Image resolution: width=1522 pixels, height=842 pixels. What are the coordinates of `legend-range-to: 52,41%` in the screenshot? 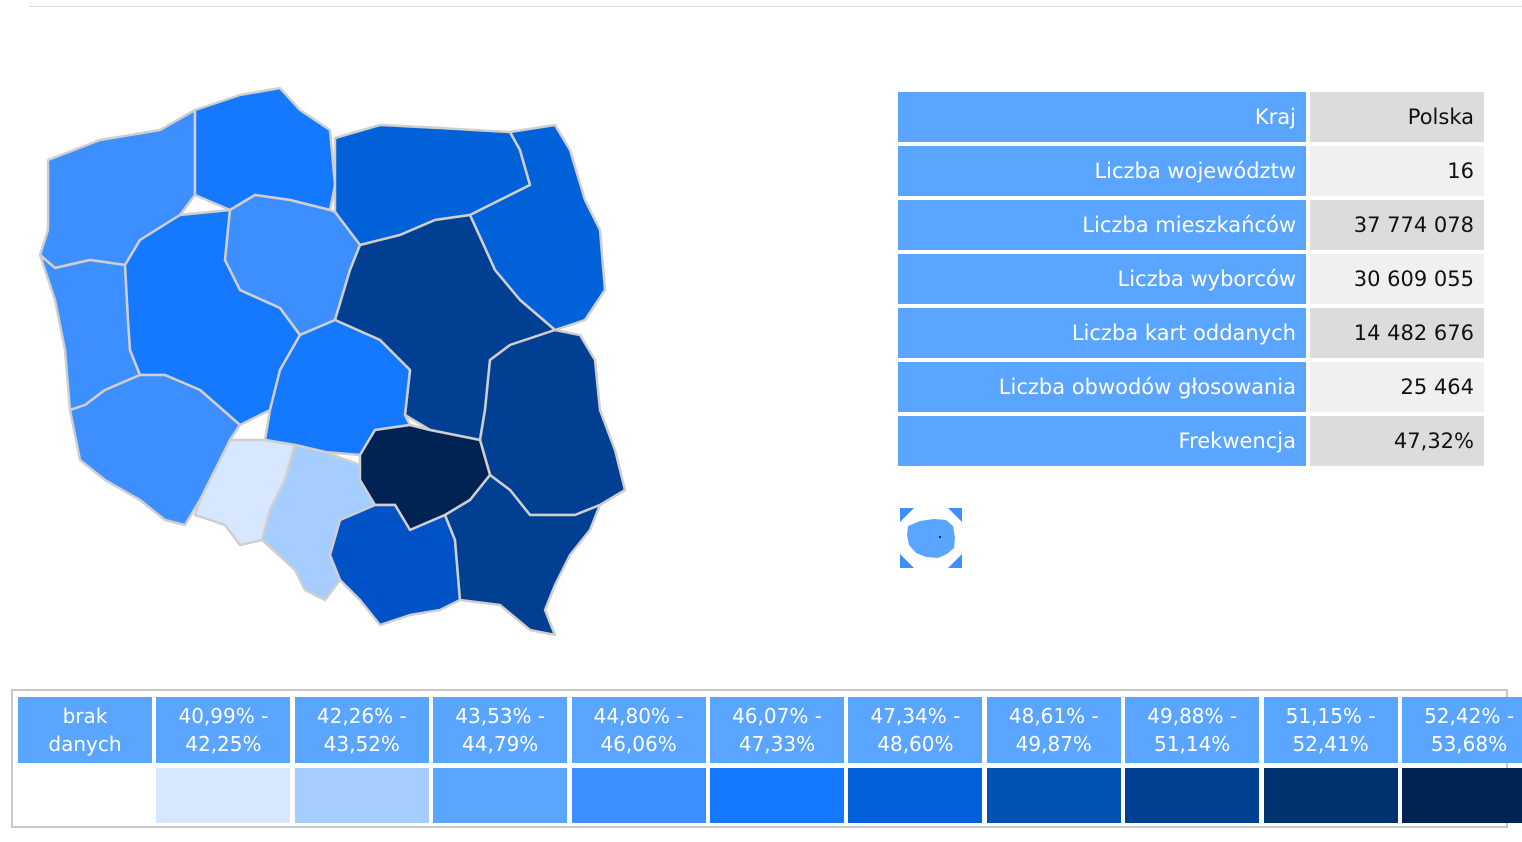 It's located at (1330, 744).